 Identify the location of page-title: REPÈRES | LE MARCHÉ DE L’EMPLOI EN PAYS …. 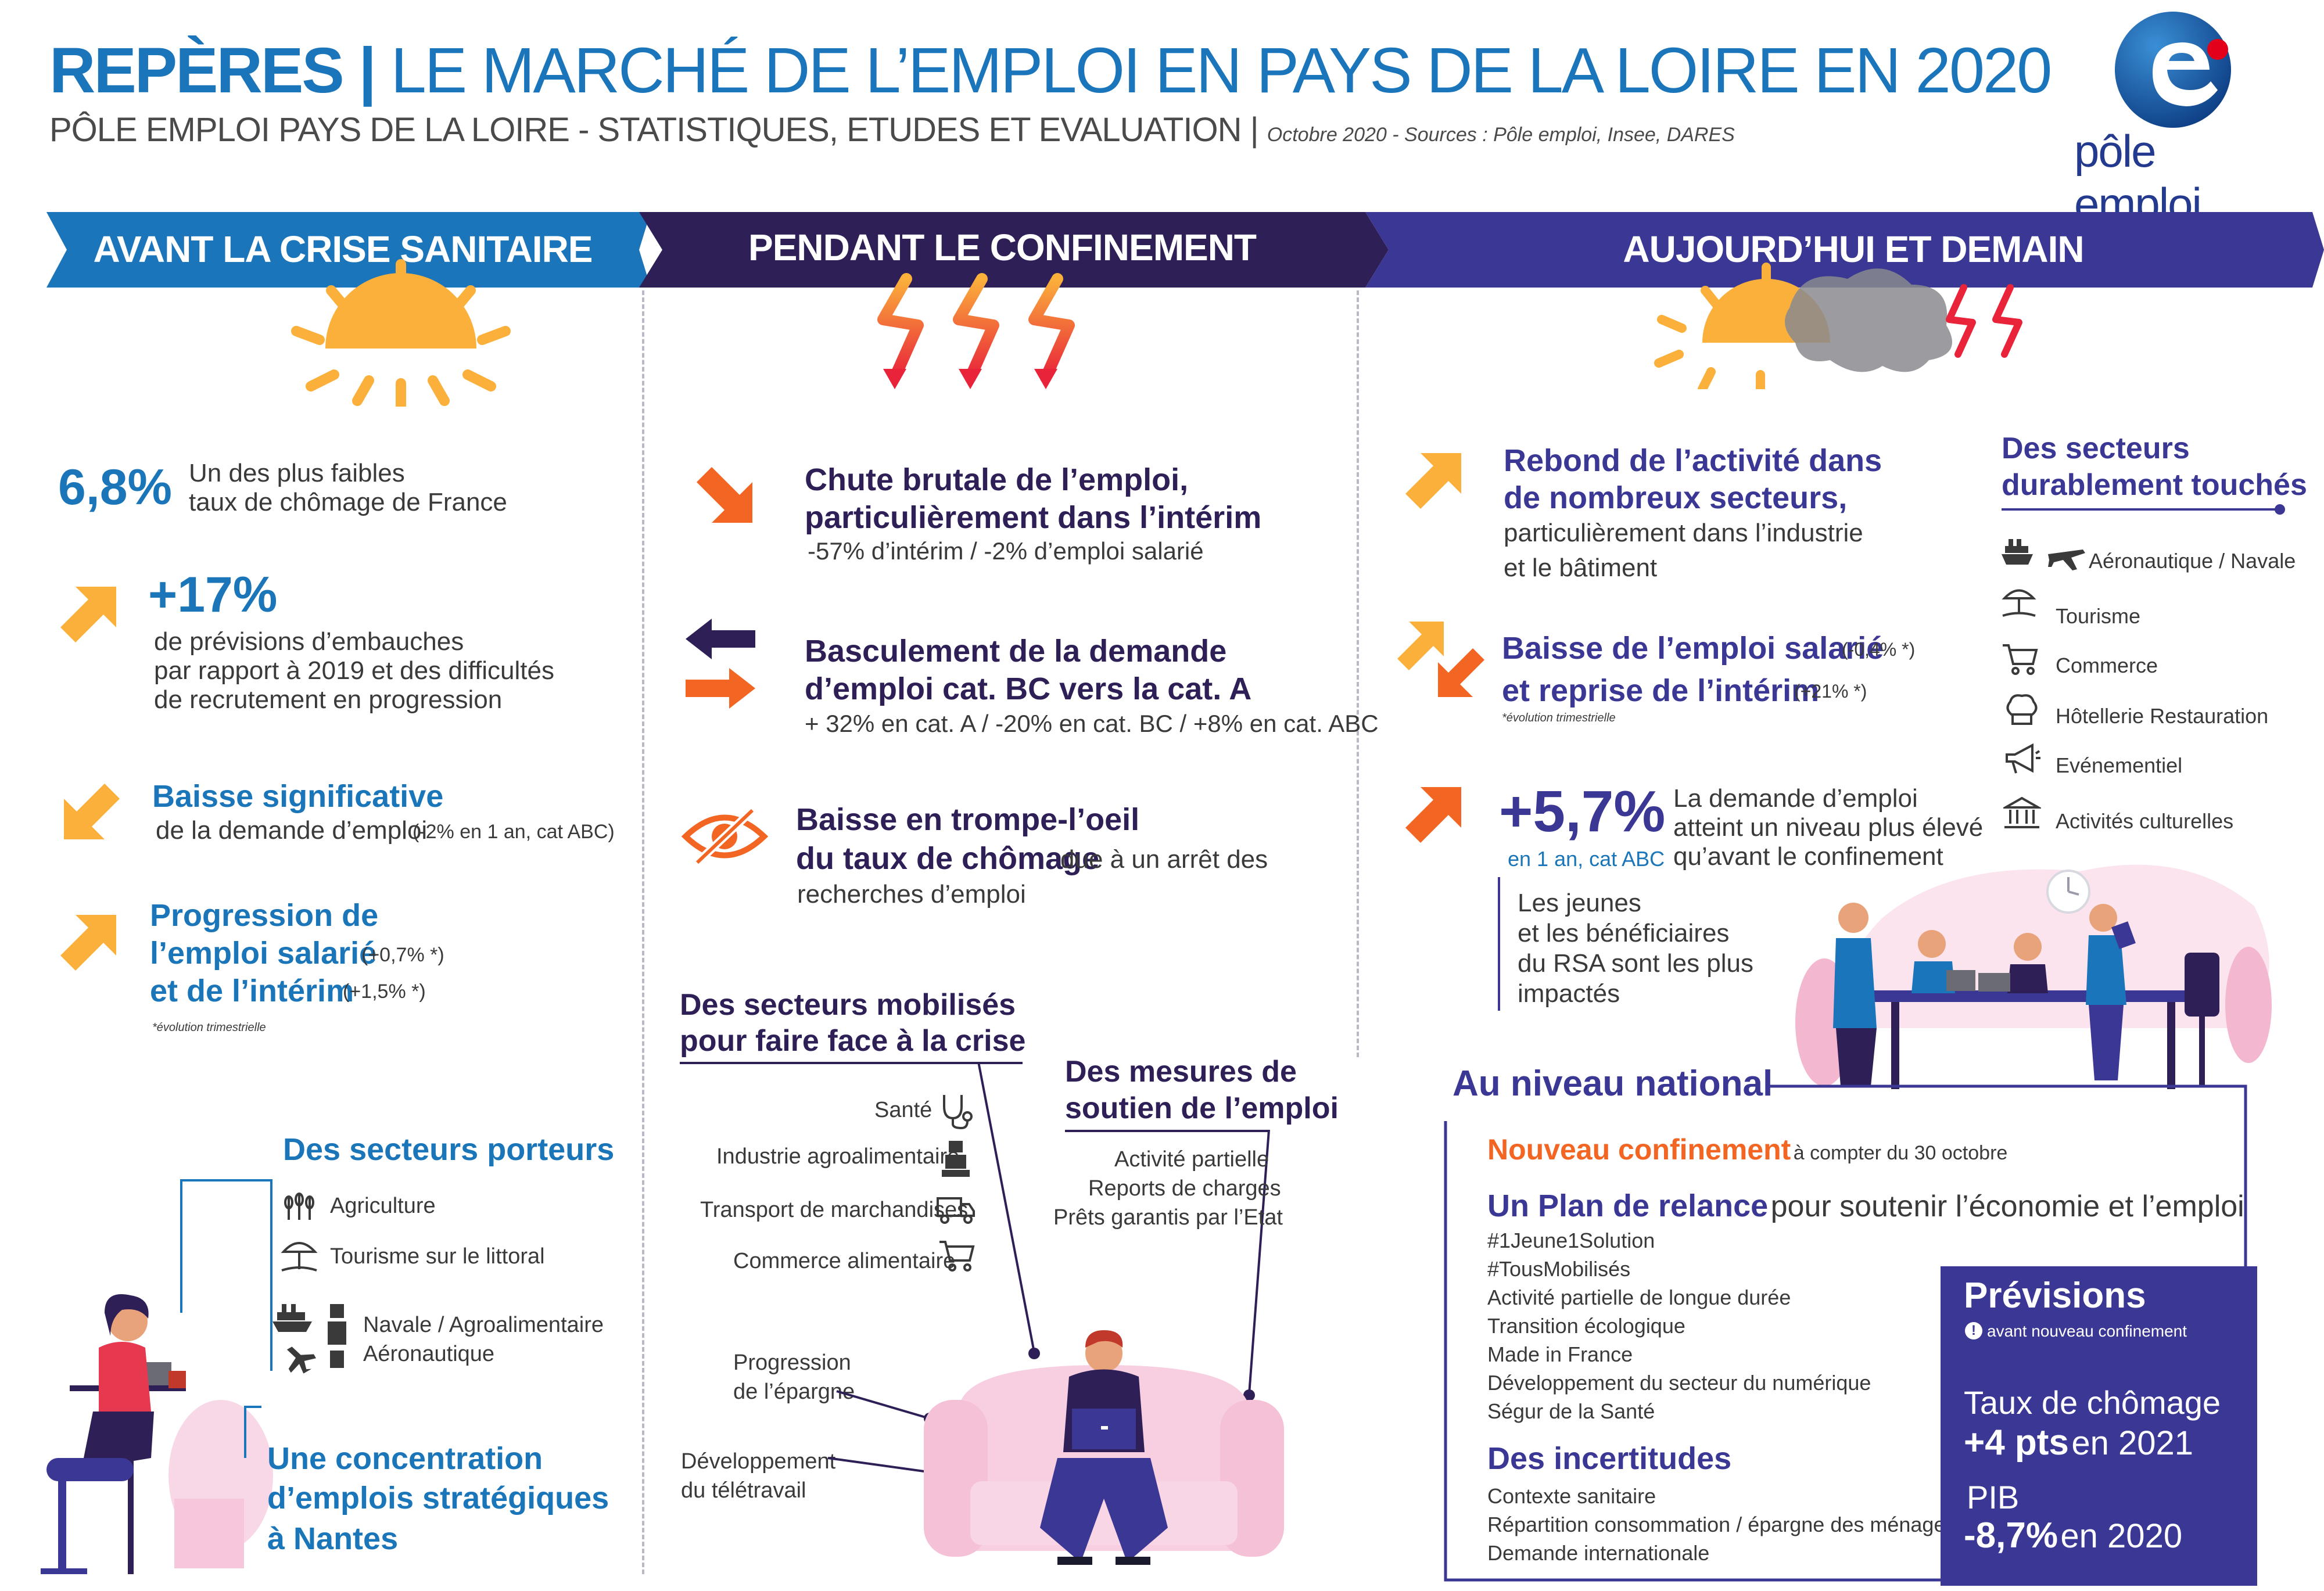
(1051, 70).